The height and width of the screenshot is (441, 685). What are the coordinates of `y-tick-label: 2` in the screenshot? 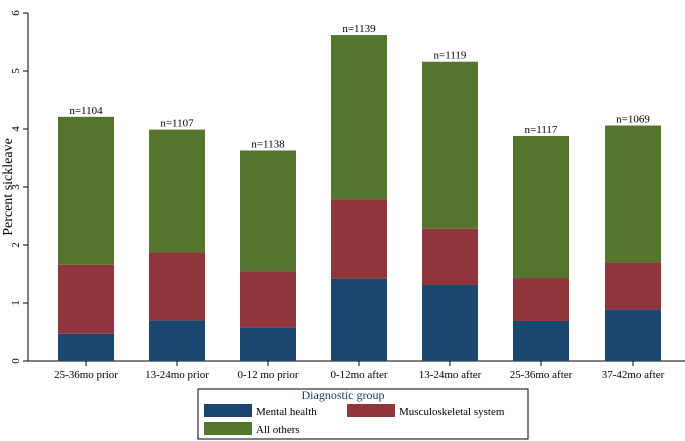 It's located at (16, 245).